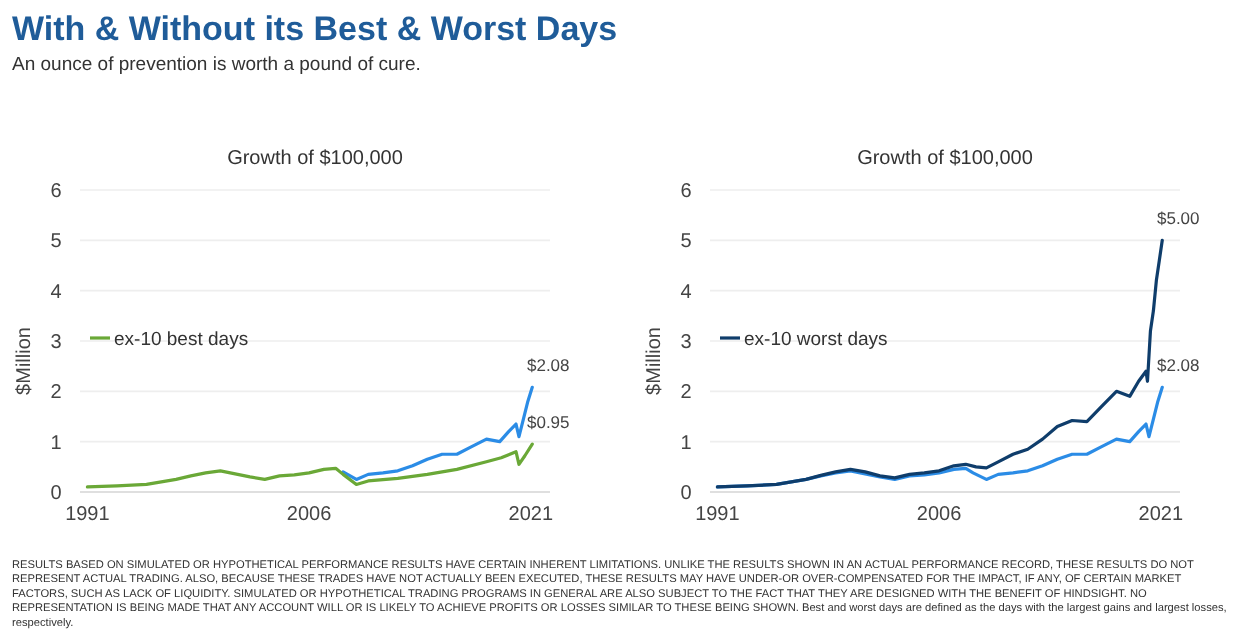  Describe the element at coordinates (309, 465) in the screenshot. I see `line-series` at that location.